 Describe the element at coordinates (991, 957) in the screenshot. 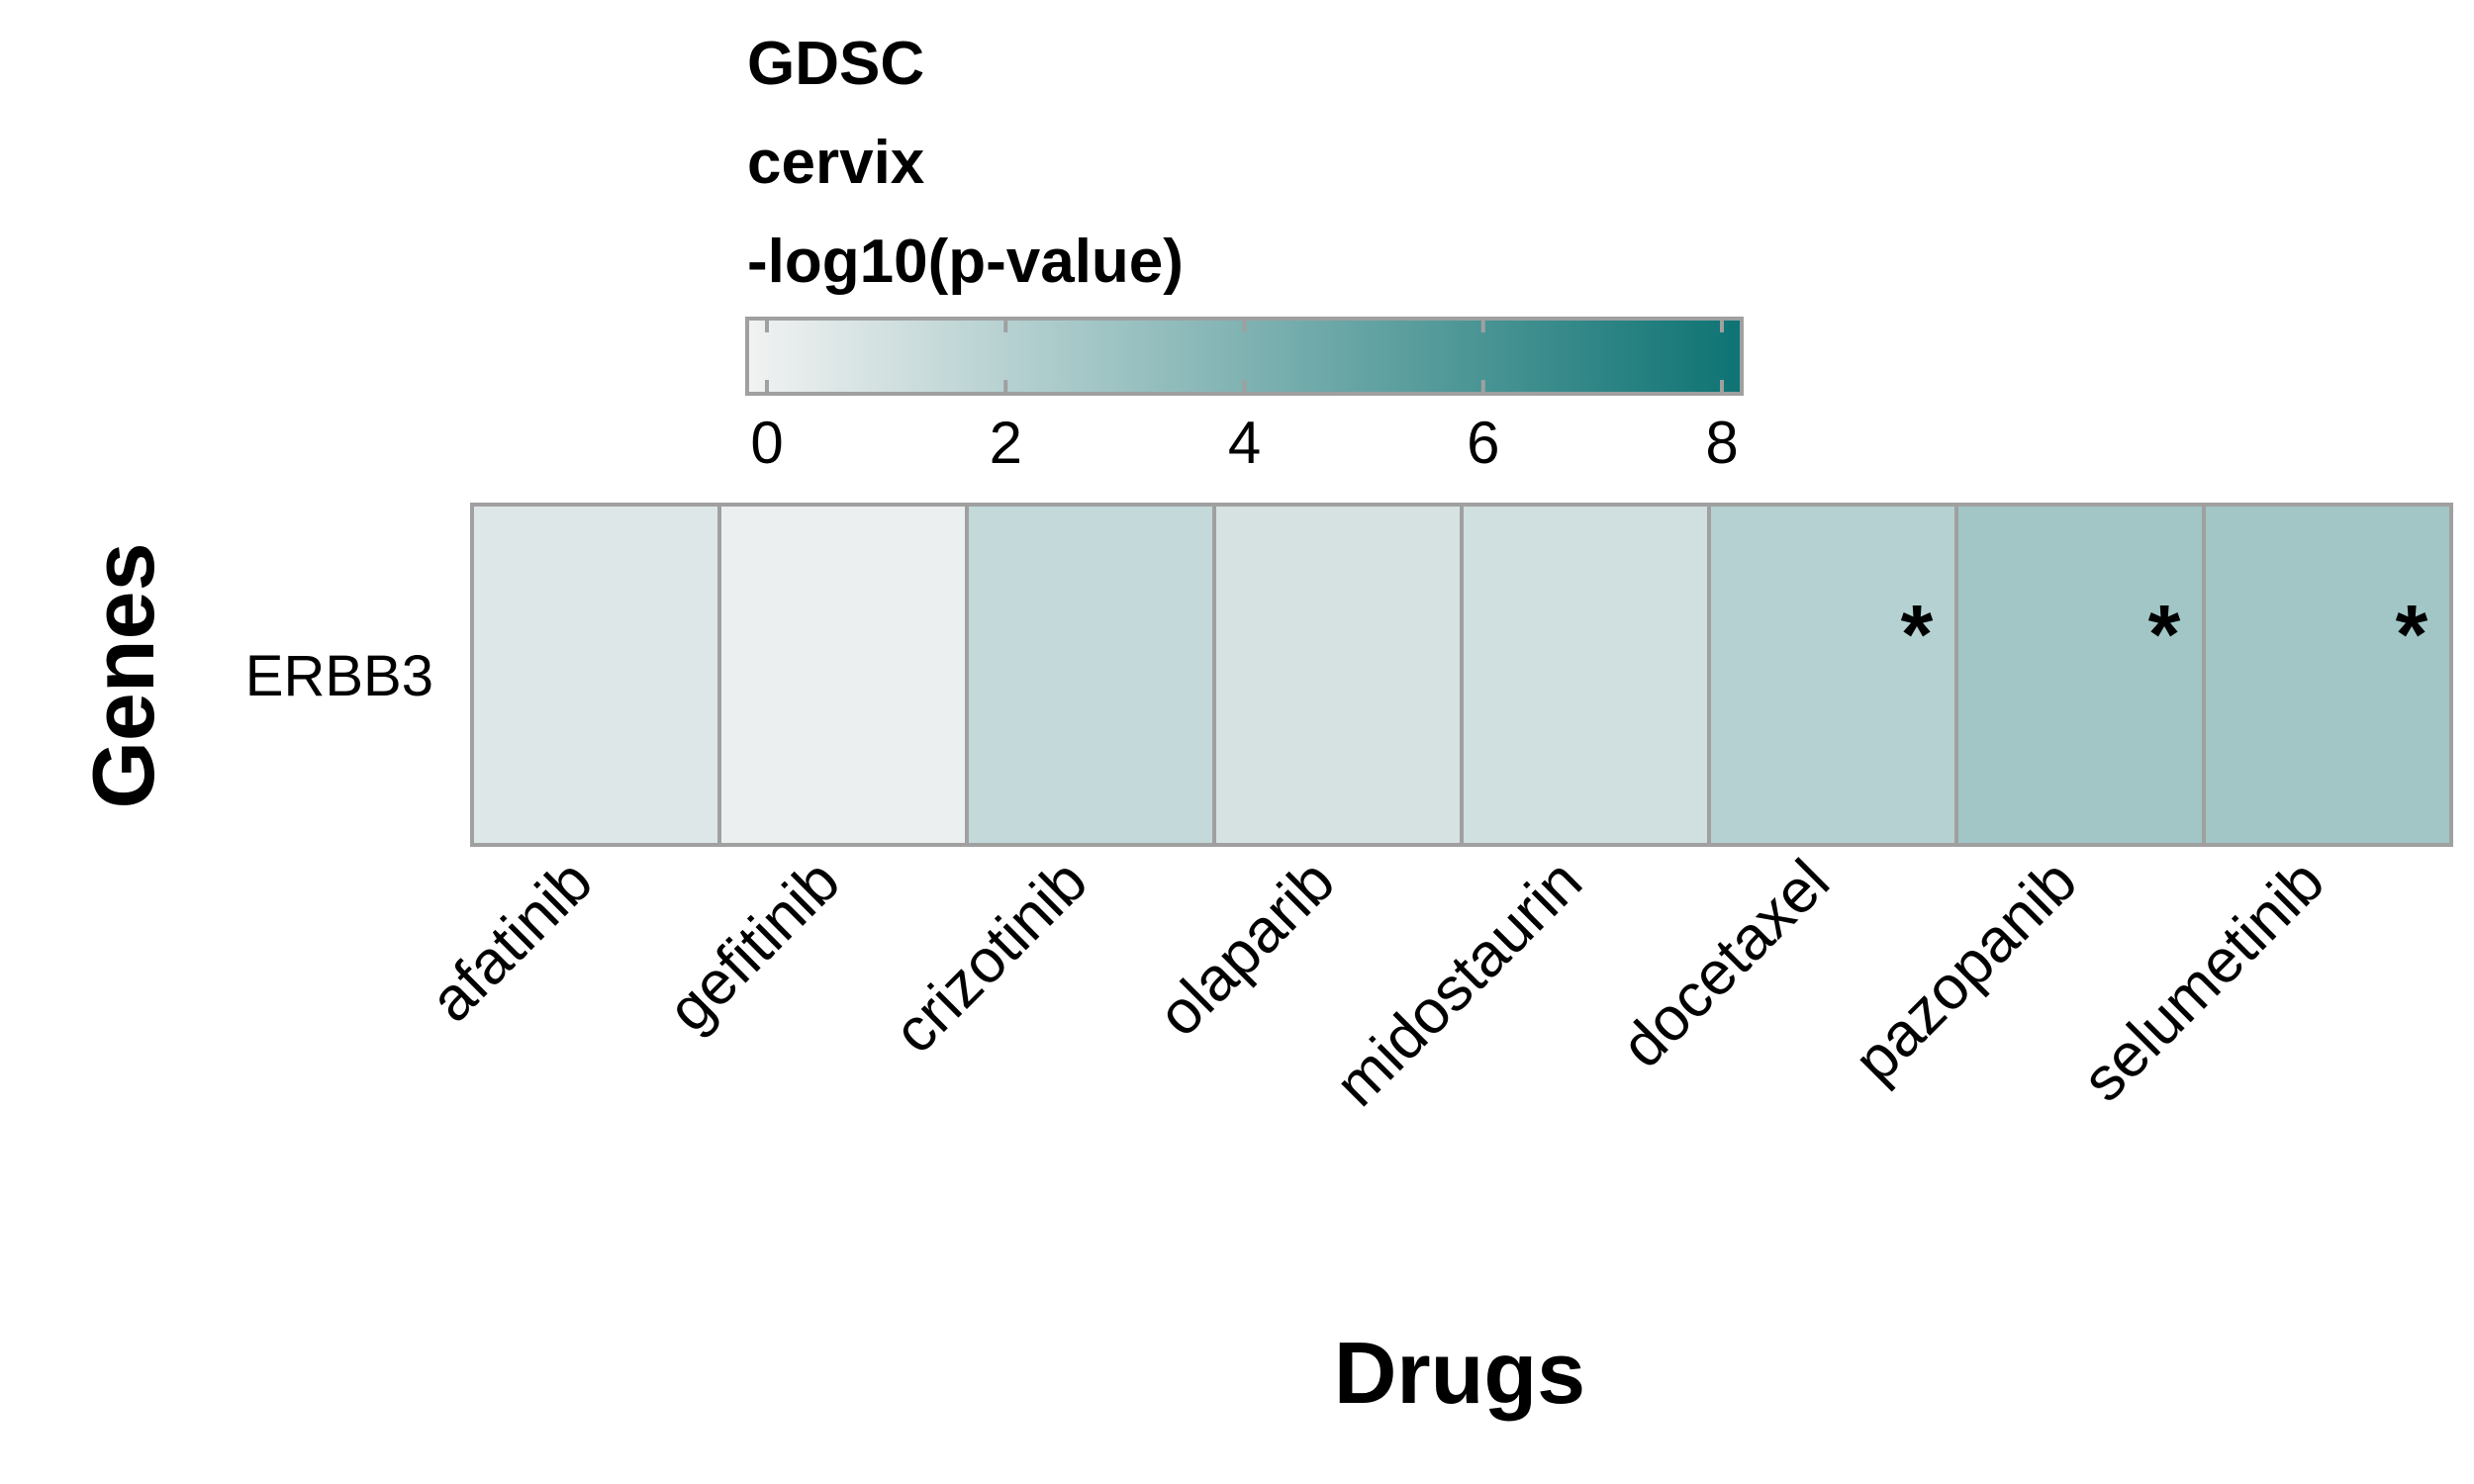

I see `column-label: crizotinib` at that location.